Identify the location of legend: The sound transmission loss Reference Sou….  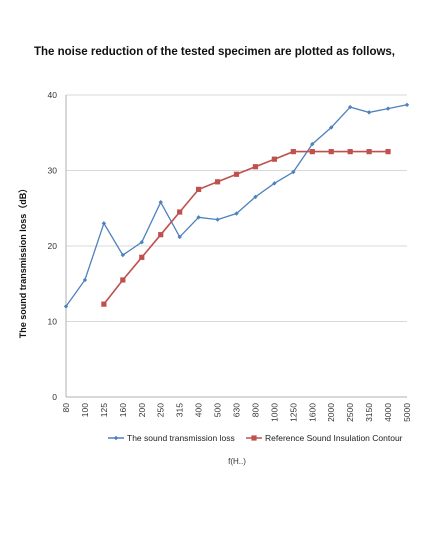
(255, 438).